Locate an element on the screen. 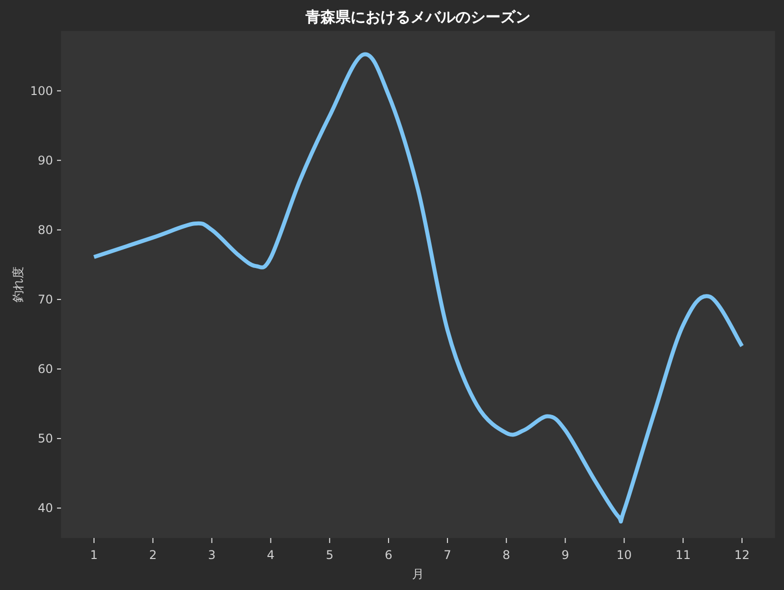 The height and width of the screenshot is (590, 784). chart-title: 青森県におけるメバルのシーズン is located at coordinates (417, 17).